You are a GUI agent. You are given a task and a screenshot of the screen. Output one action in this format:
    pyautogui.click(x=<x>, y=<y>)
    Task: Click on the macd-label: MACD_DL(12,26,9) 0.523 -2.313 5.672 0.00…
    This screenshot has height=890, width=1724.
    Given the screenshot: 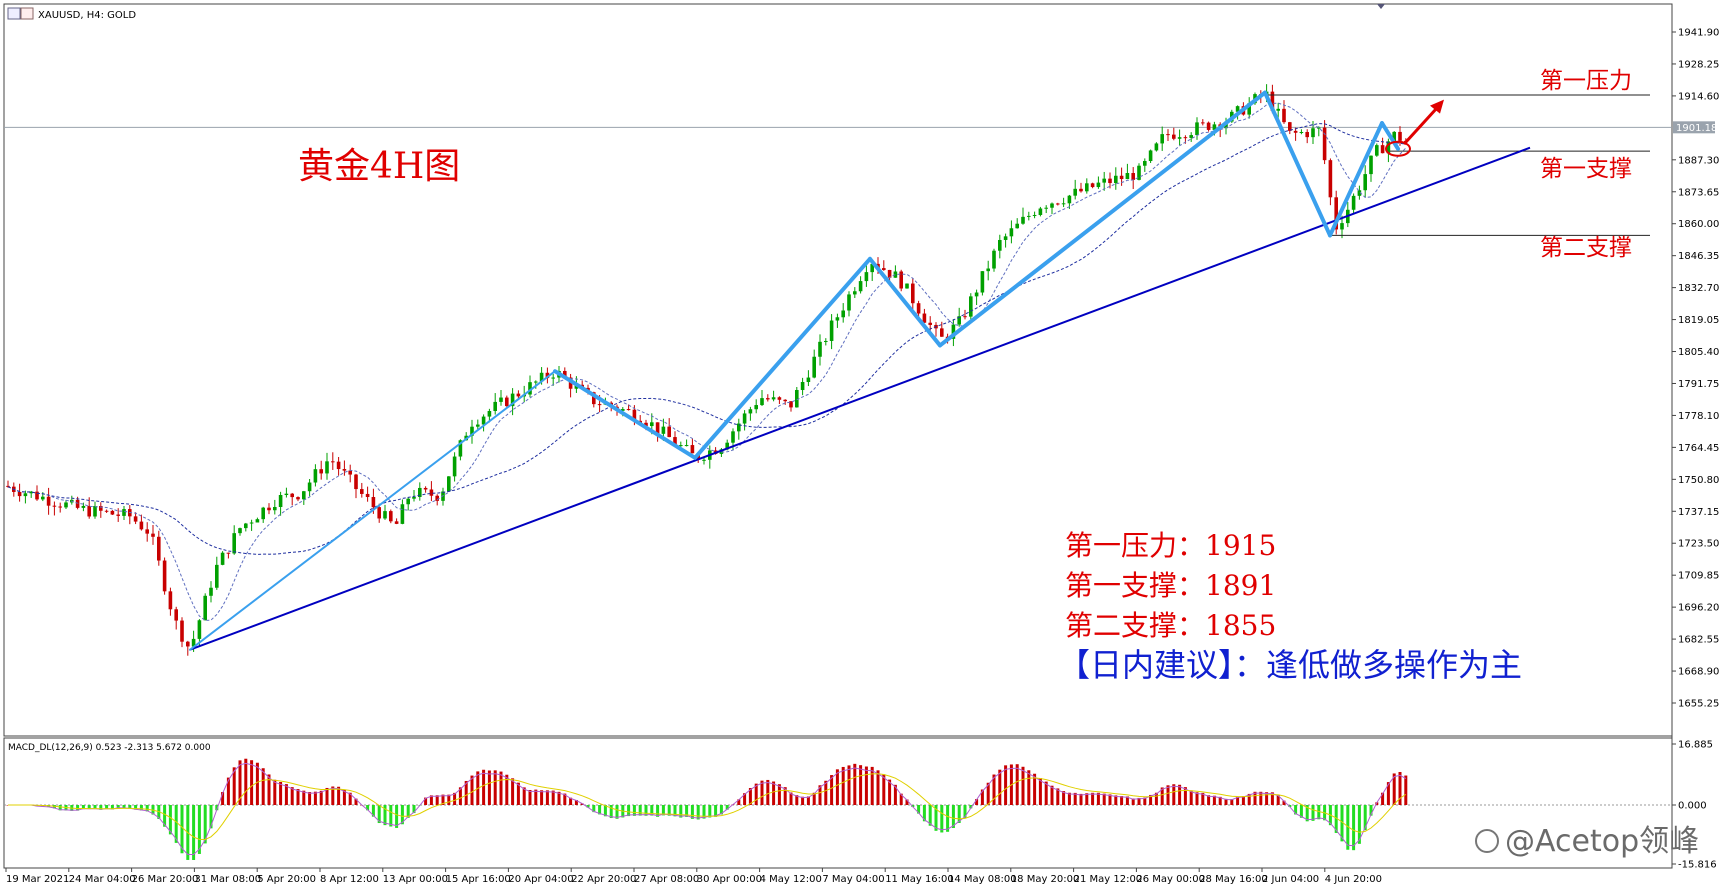 What is the action you would take?
    pyautogui.click(x=109, y=748)
    